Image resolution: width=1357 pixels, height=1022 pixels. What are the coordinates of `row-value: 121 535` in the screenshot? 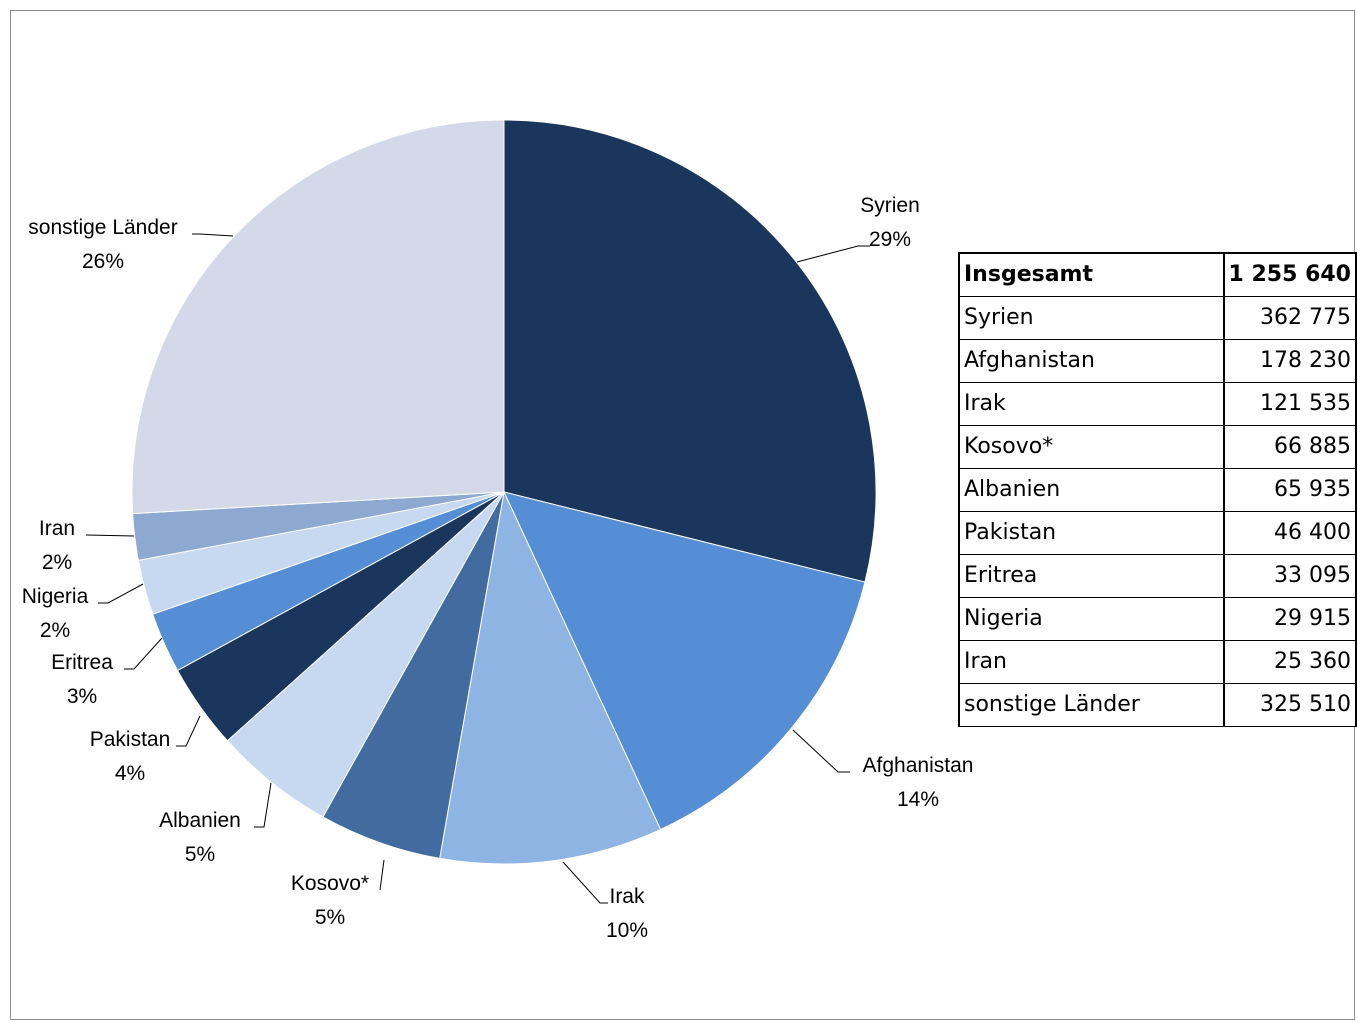 It's located at (1289, 403).